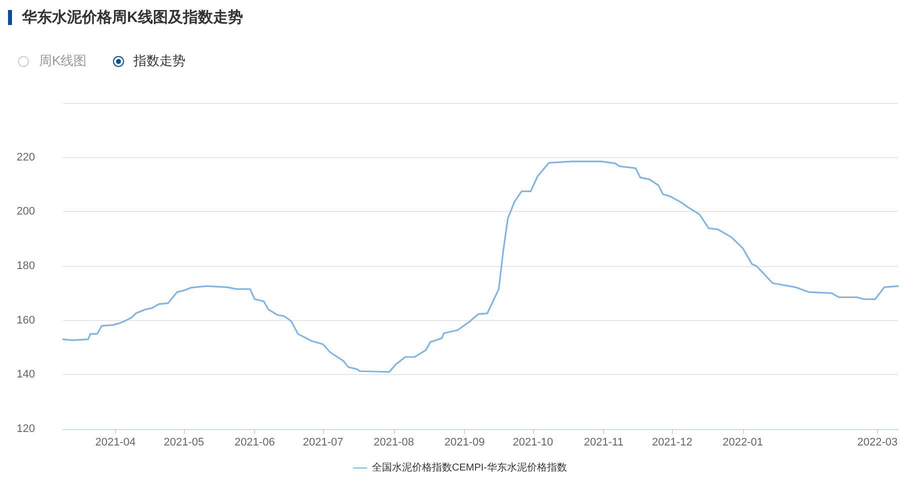  I want to click on y-tick-label: 140, so click(25, 374).